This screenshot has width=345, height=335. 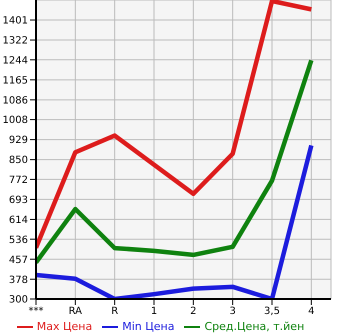 I want to click on y-tick-label: 1008, so click(x=15, y=120).